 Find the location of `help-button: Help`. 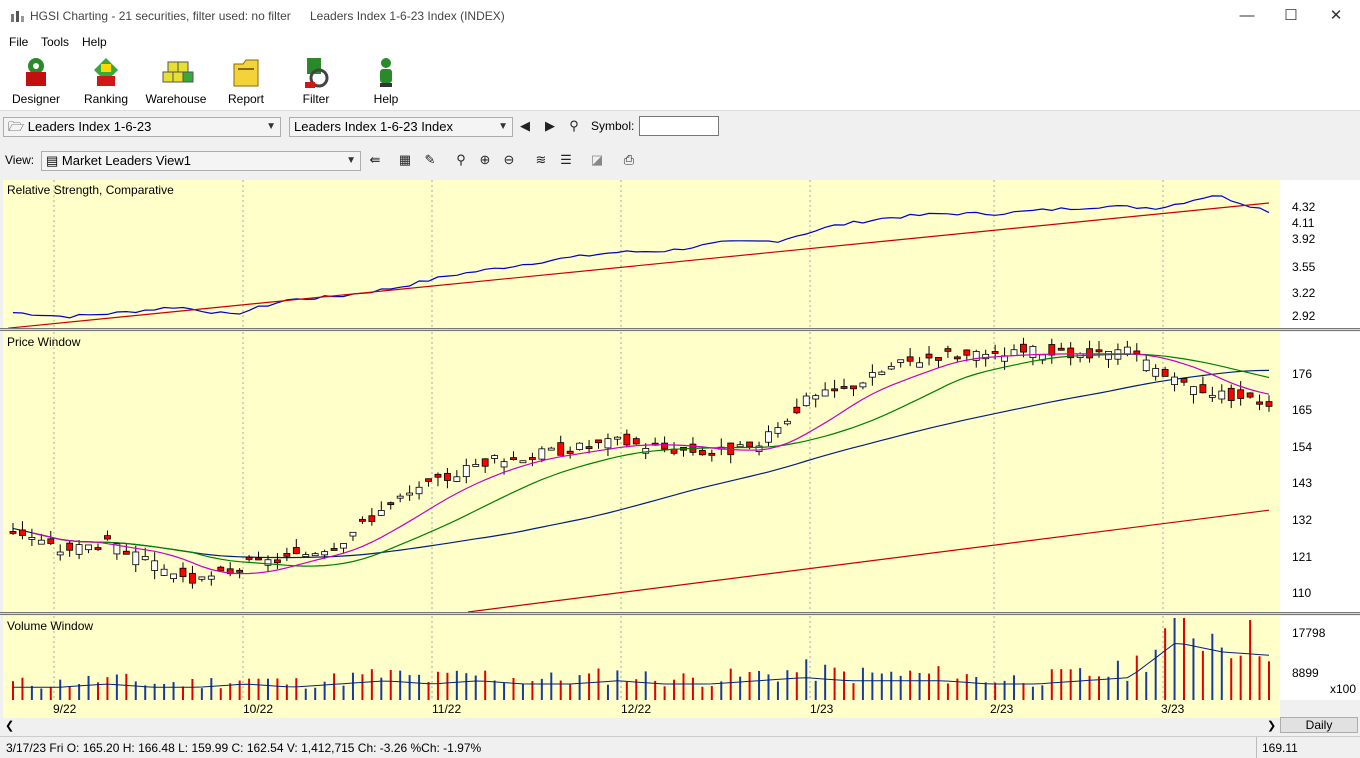

help-button: Help is located at coordinates (386, 81).